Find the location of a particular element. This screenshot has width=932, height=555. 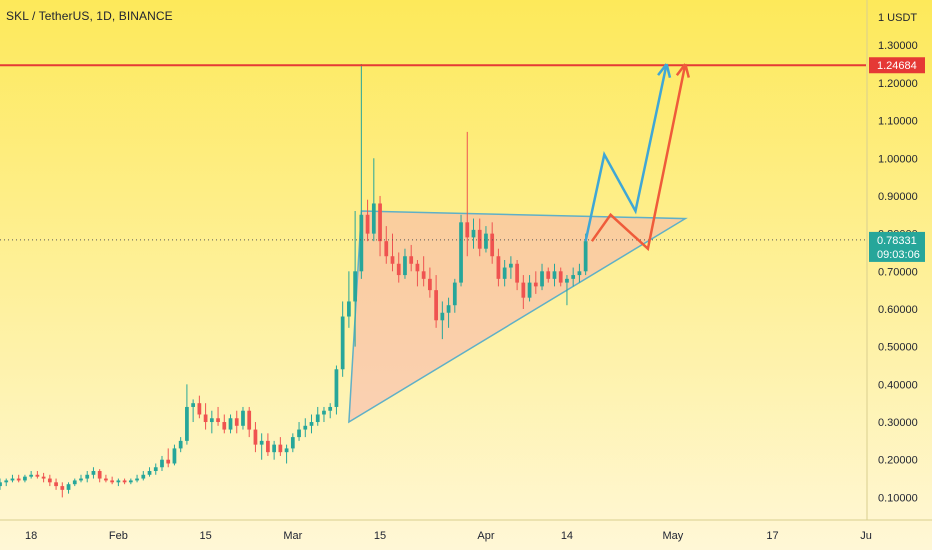

y-tick-label: 0.60000 is located at coordinates (898, 310).